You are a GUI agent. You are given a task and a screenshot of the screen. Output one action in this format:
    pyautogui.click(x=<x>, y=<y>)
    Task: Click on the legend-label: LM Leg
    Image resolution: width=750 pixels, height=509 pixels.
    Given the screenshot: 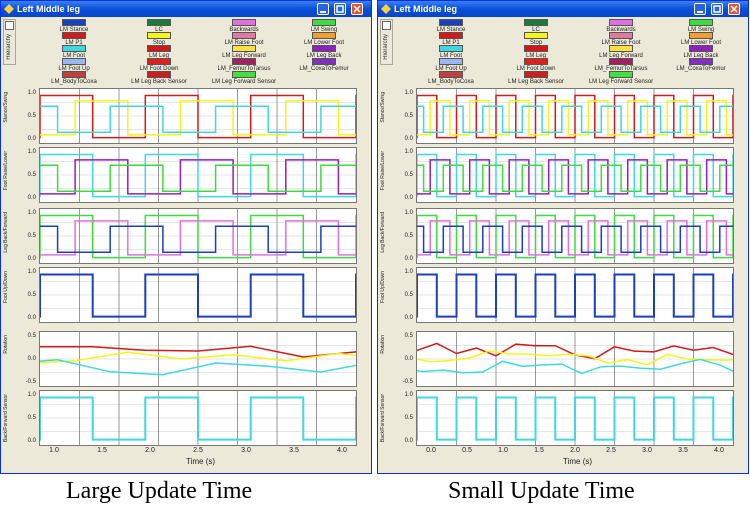 What is the action you would take?
    pyautogui.click(x=158, y=56)
    